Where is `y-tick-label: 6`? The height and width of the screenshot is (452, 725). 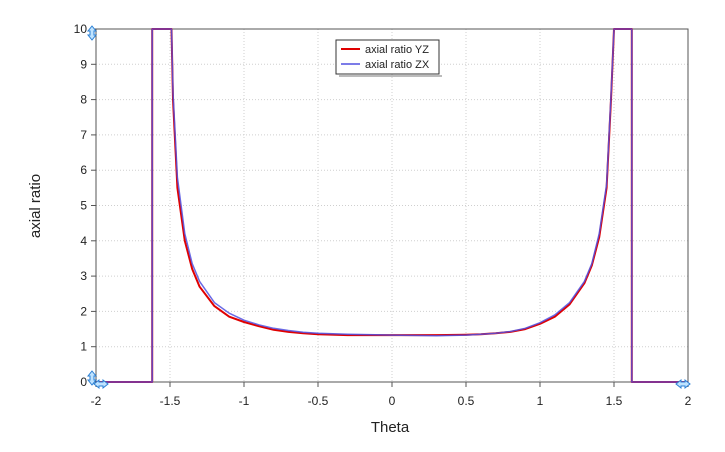 y-tick-label: 6 is located at coordinates (83, 170).